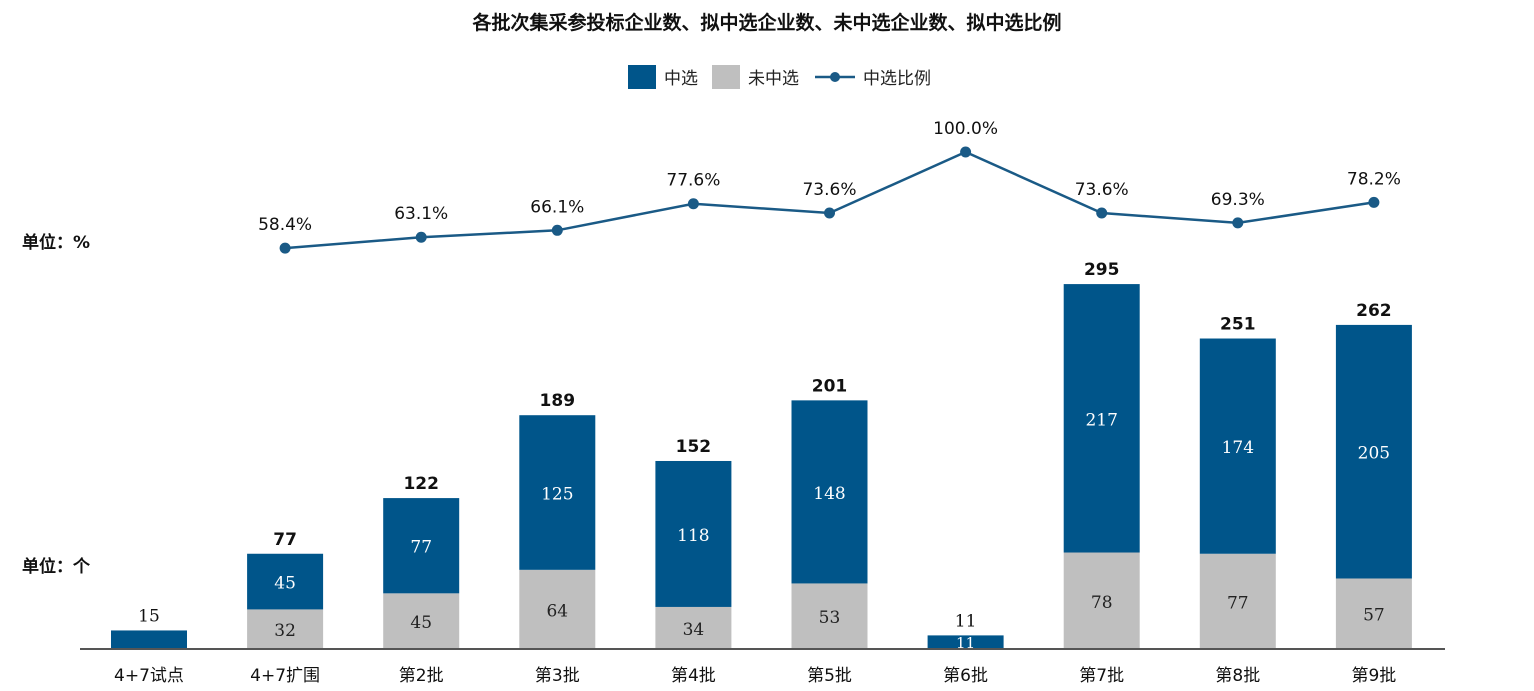  Describe the element at coordinates (1101, 676) in the screenshot. I see `x-tick-label: 第7批` at that location.